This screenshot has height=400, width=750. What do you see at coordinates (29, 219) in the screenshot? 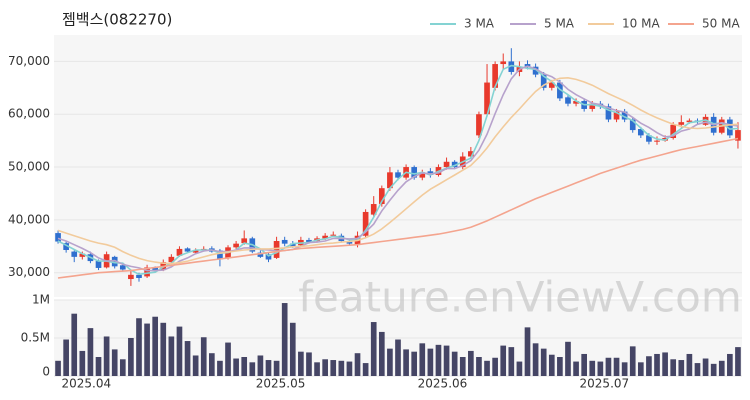
I see `y-tick-label: 40,000` at bounding box center [29, 219].